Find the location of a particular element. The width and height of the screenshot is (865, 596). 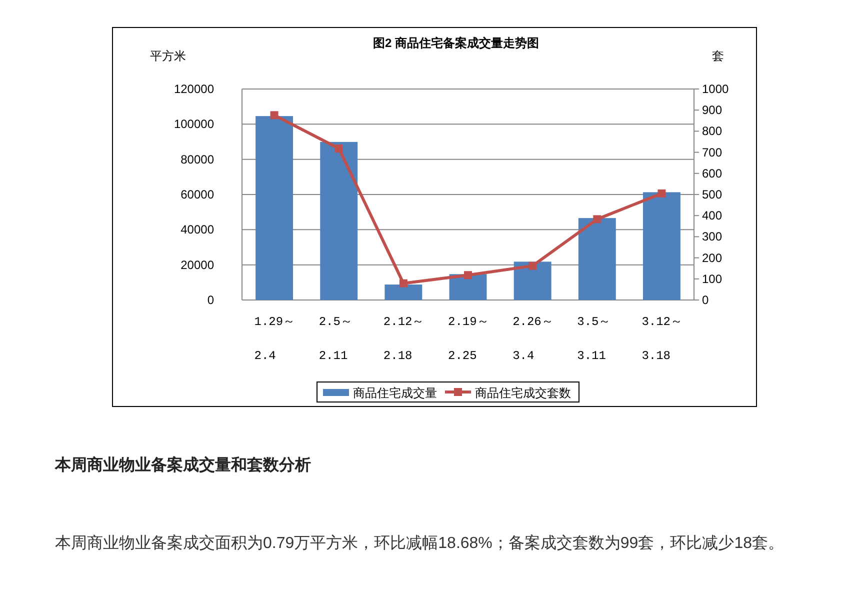

category-label: 2.19～ 2.25 is located at coordinates (468, 339).